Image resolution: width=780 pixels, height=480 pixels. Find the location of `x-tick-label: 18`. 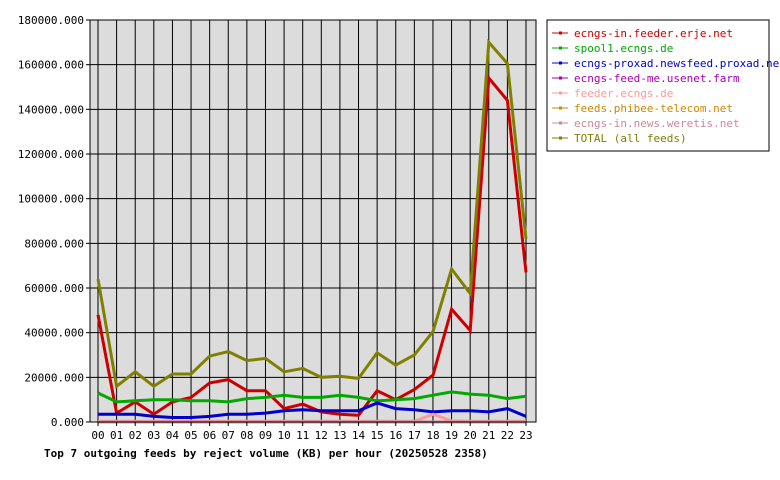

x-tick-label: 18 is located at coordinates (432, 435).